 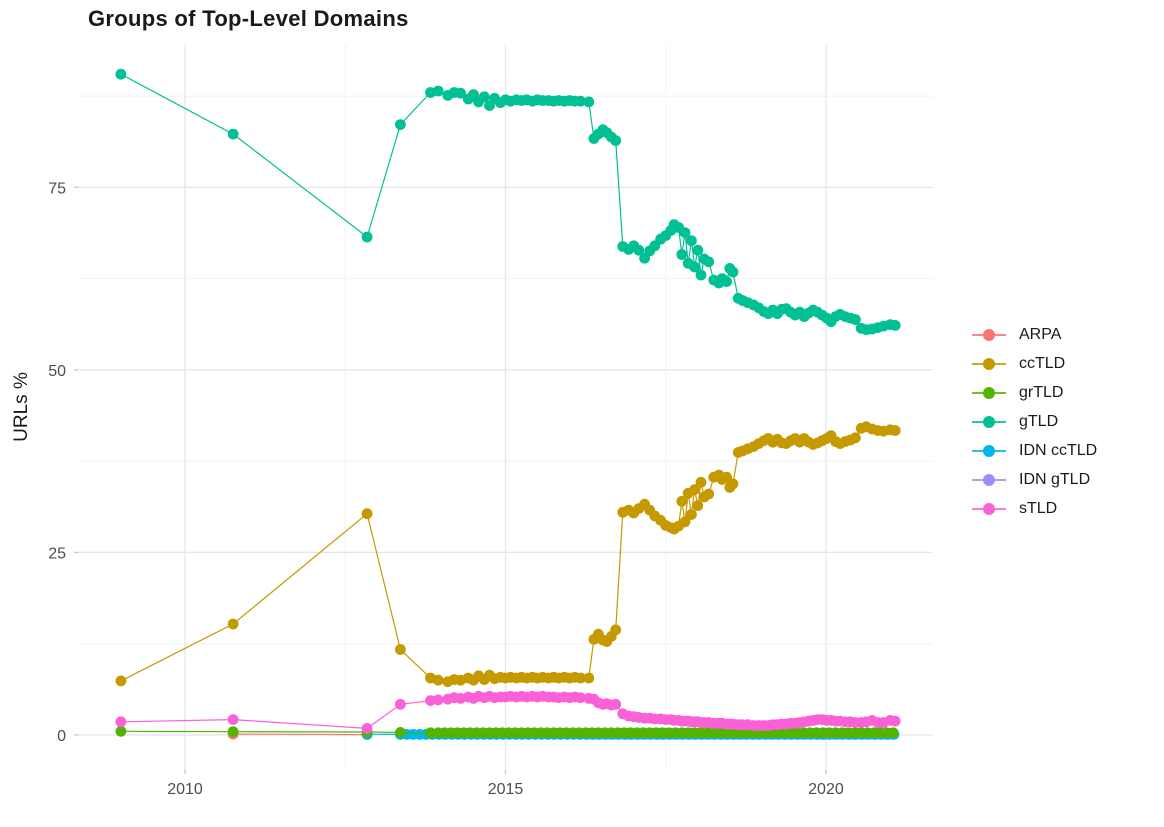 What do you see at coordinates (300, 734) in the screenshot?
I see `series-line-arpa` at bounding box center [300, 734].